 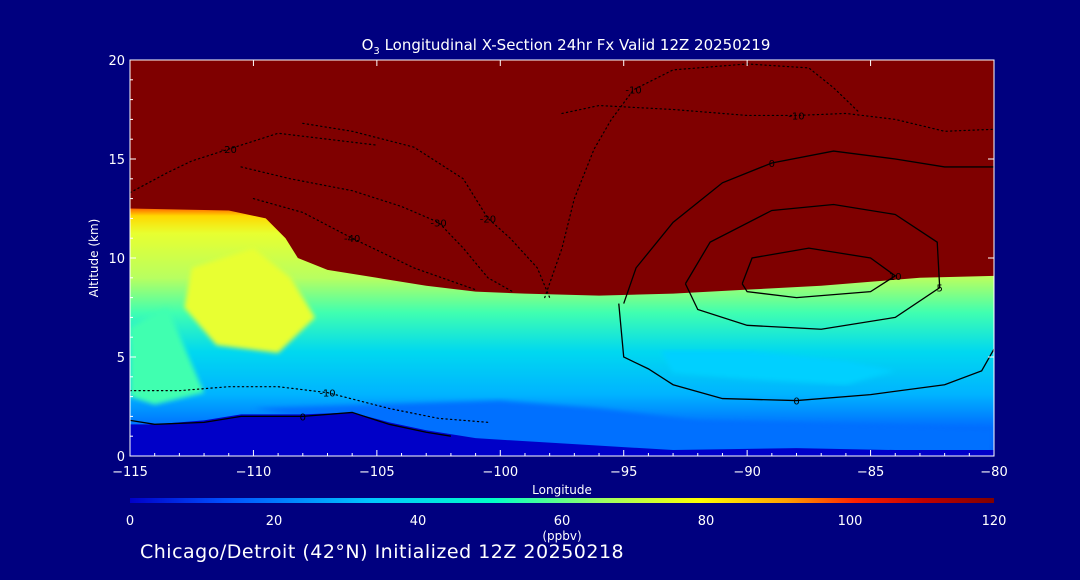 What do you see at coordinates (623, 472) in the screenshot?
I see `x-tick-label: −95` at bounding box center [623, 472].